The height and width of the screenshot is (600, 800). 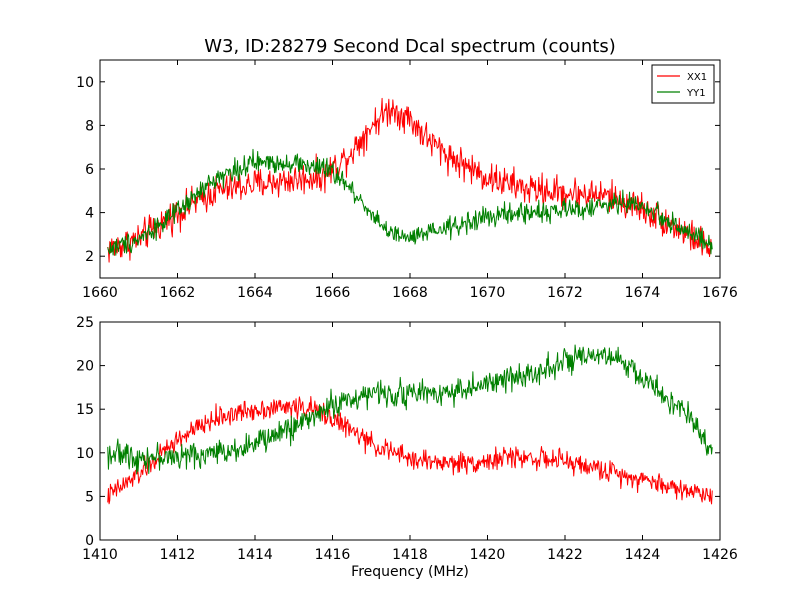 I want to click on x-tick-label: 1420, so click(x=488, y=555).